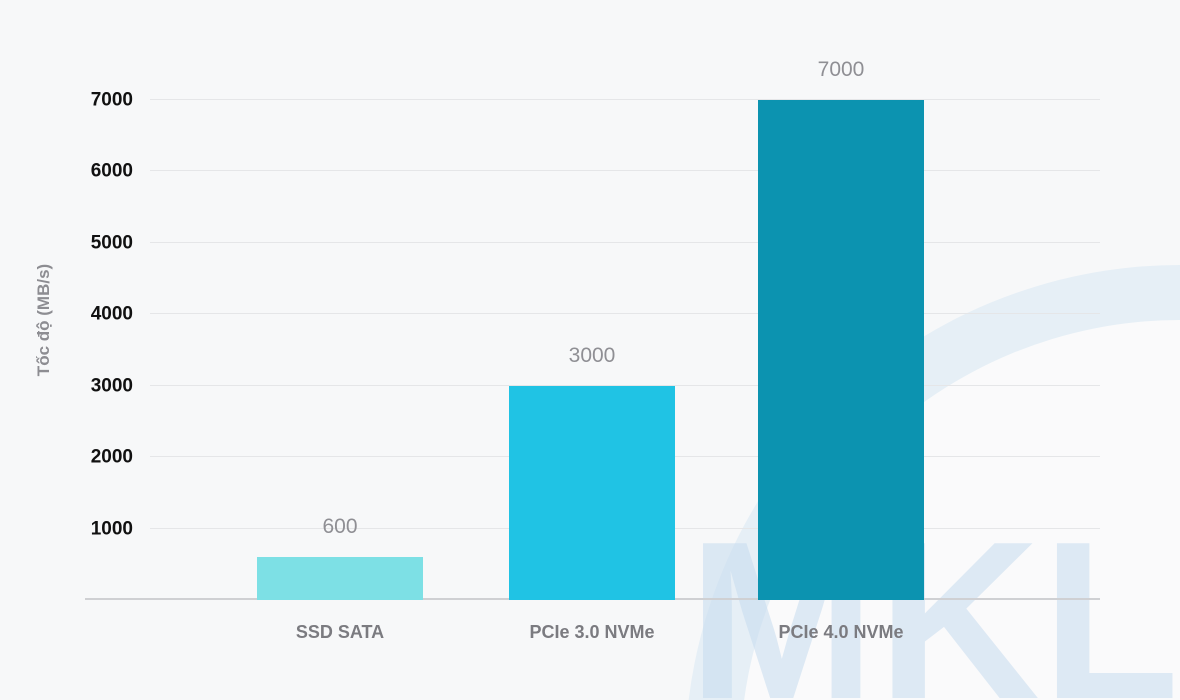  What do you see at coordinates (111, 171) in the screenshot?
I see `y-tick-label-6000: 6000` at bounding box center [111, 171].